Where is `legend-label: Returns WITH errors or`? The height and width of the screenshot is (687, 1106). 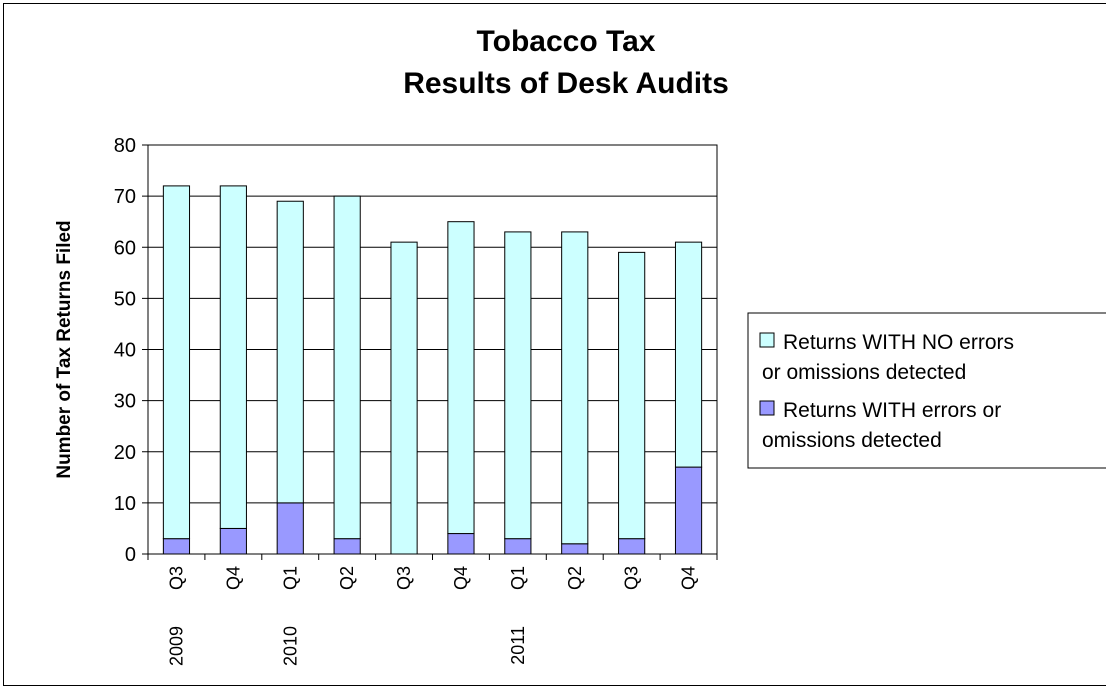
legend-label: Returns WITH errors or is located at coordinates (892, 410).